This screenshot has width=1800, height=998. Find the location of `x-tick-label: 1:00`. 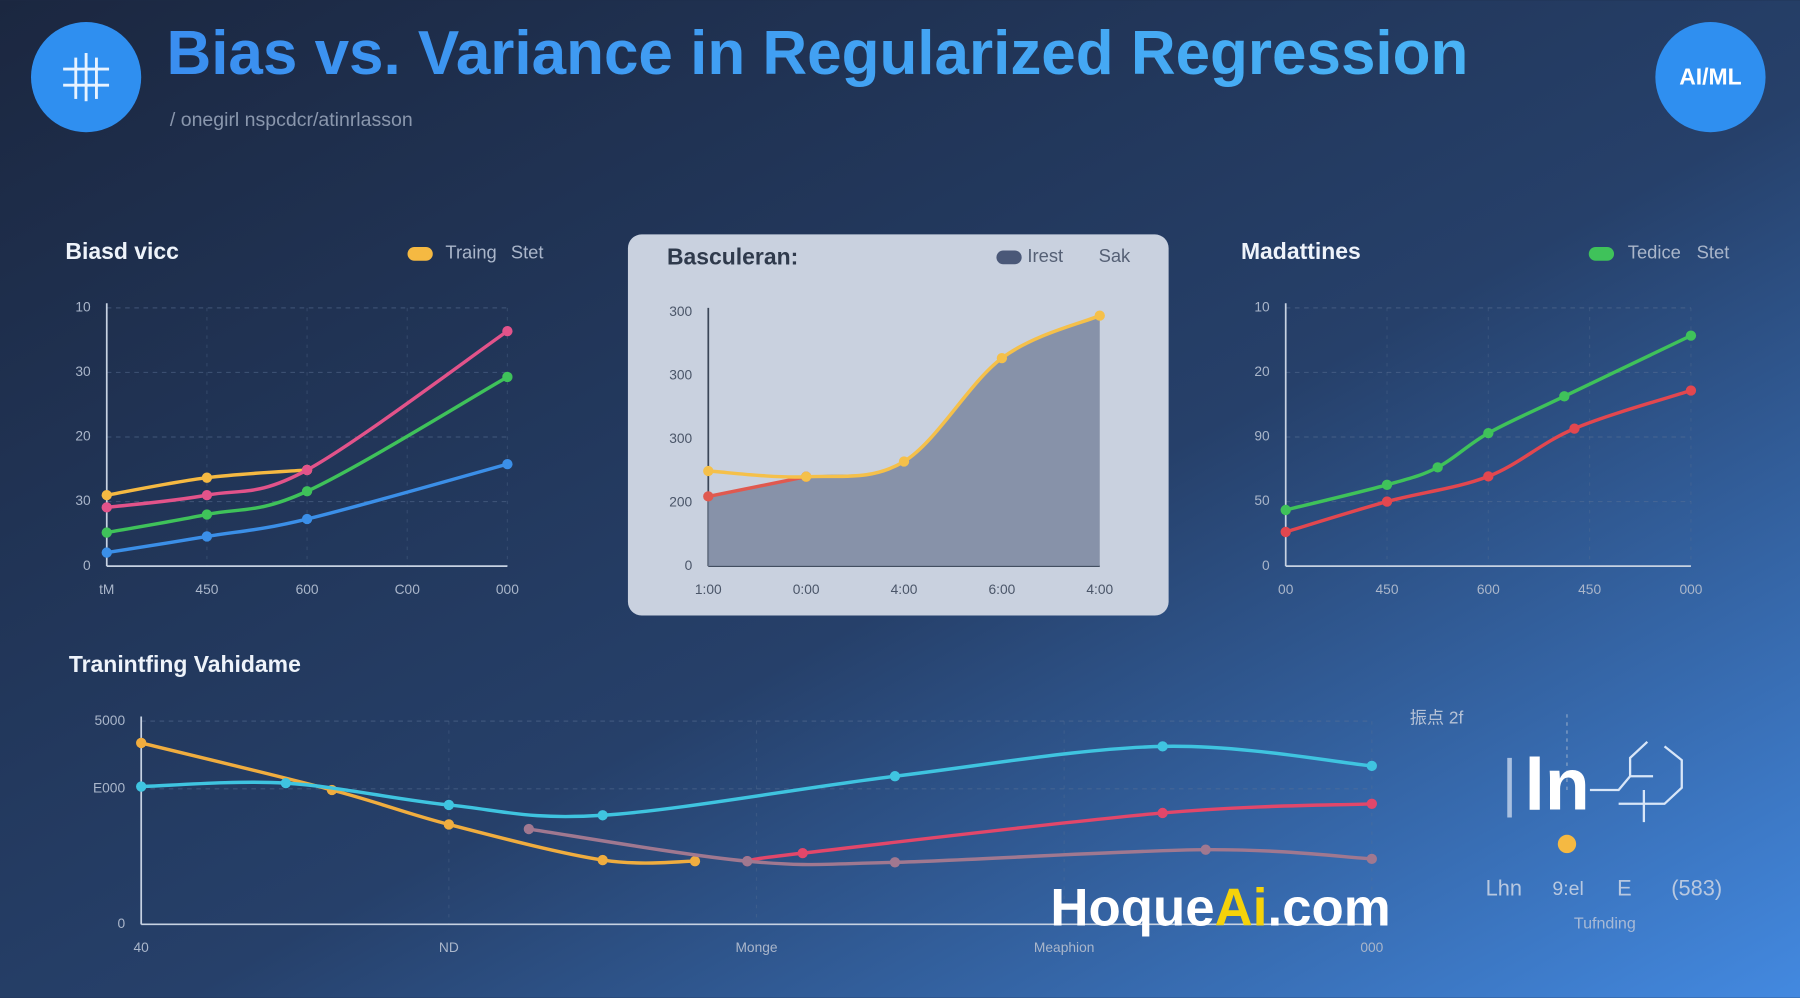

x-tick-label: 1:00 is located at coordinates (708, 589).